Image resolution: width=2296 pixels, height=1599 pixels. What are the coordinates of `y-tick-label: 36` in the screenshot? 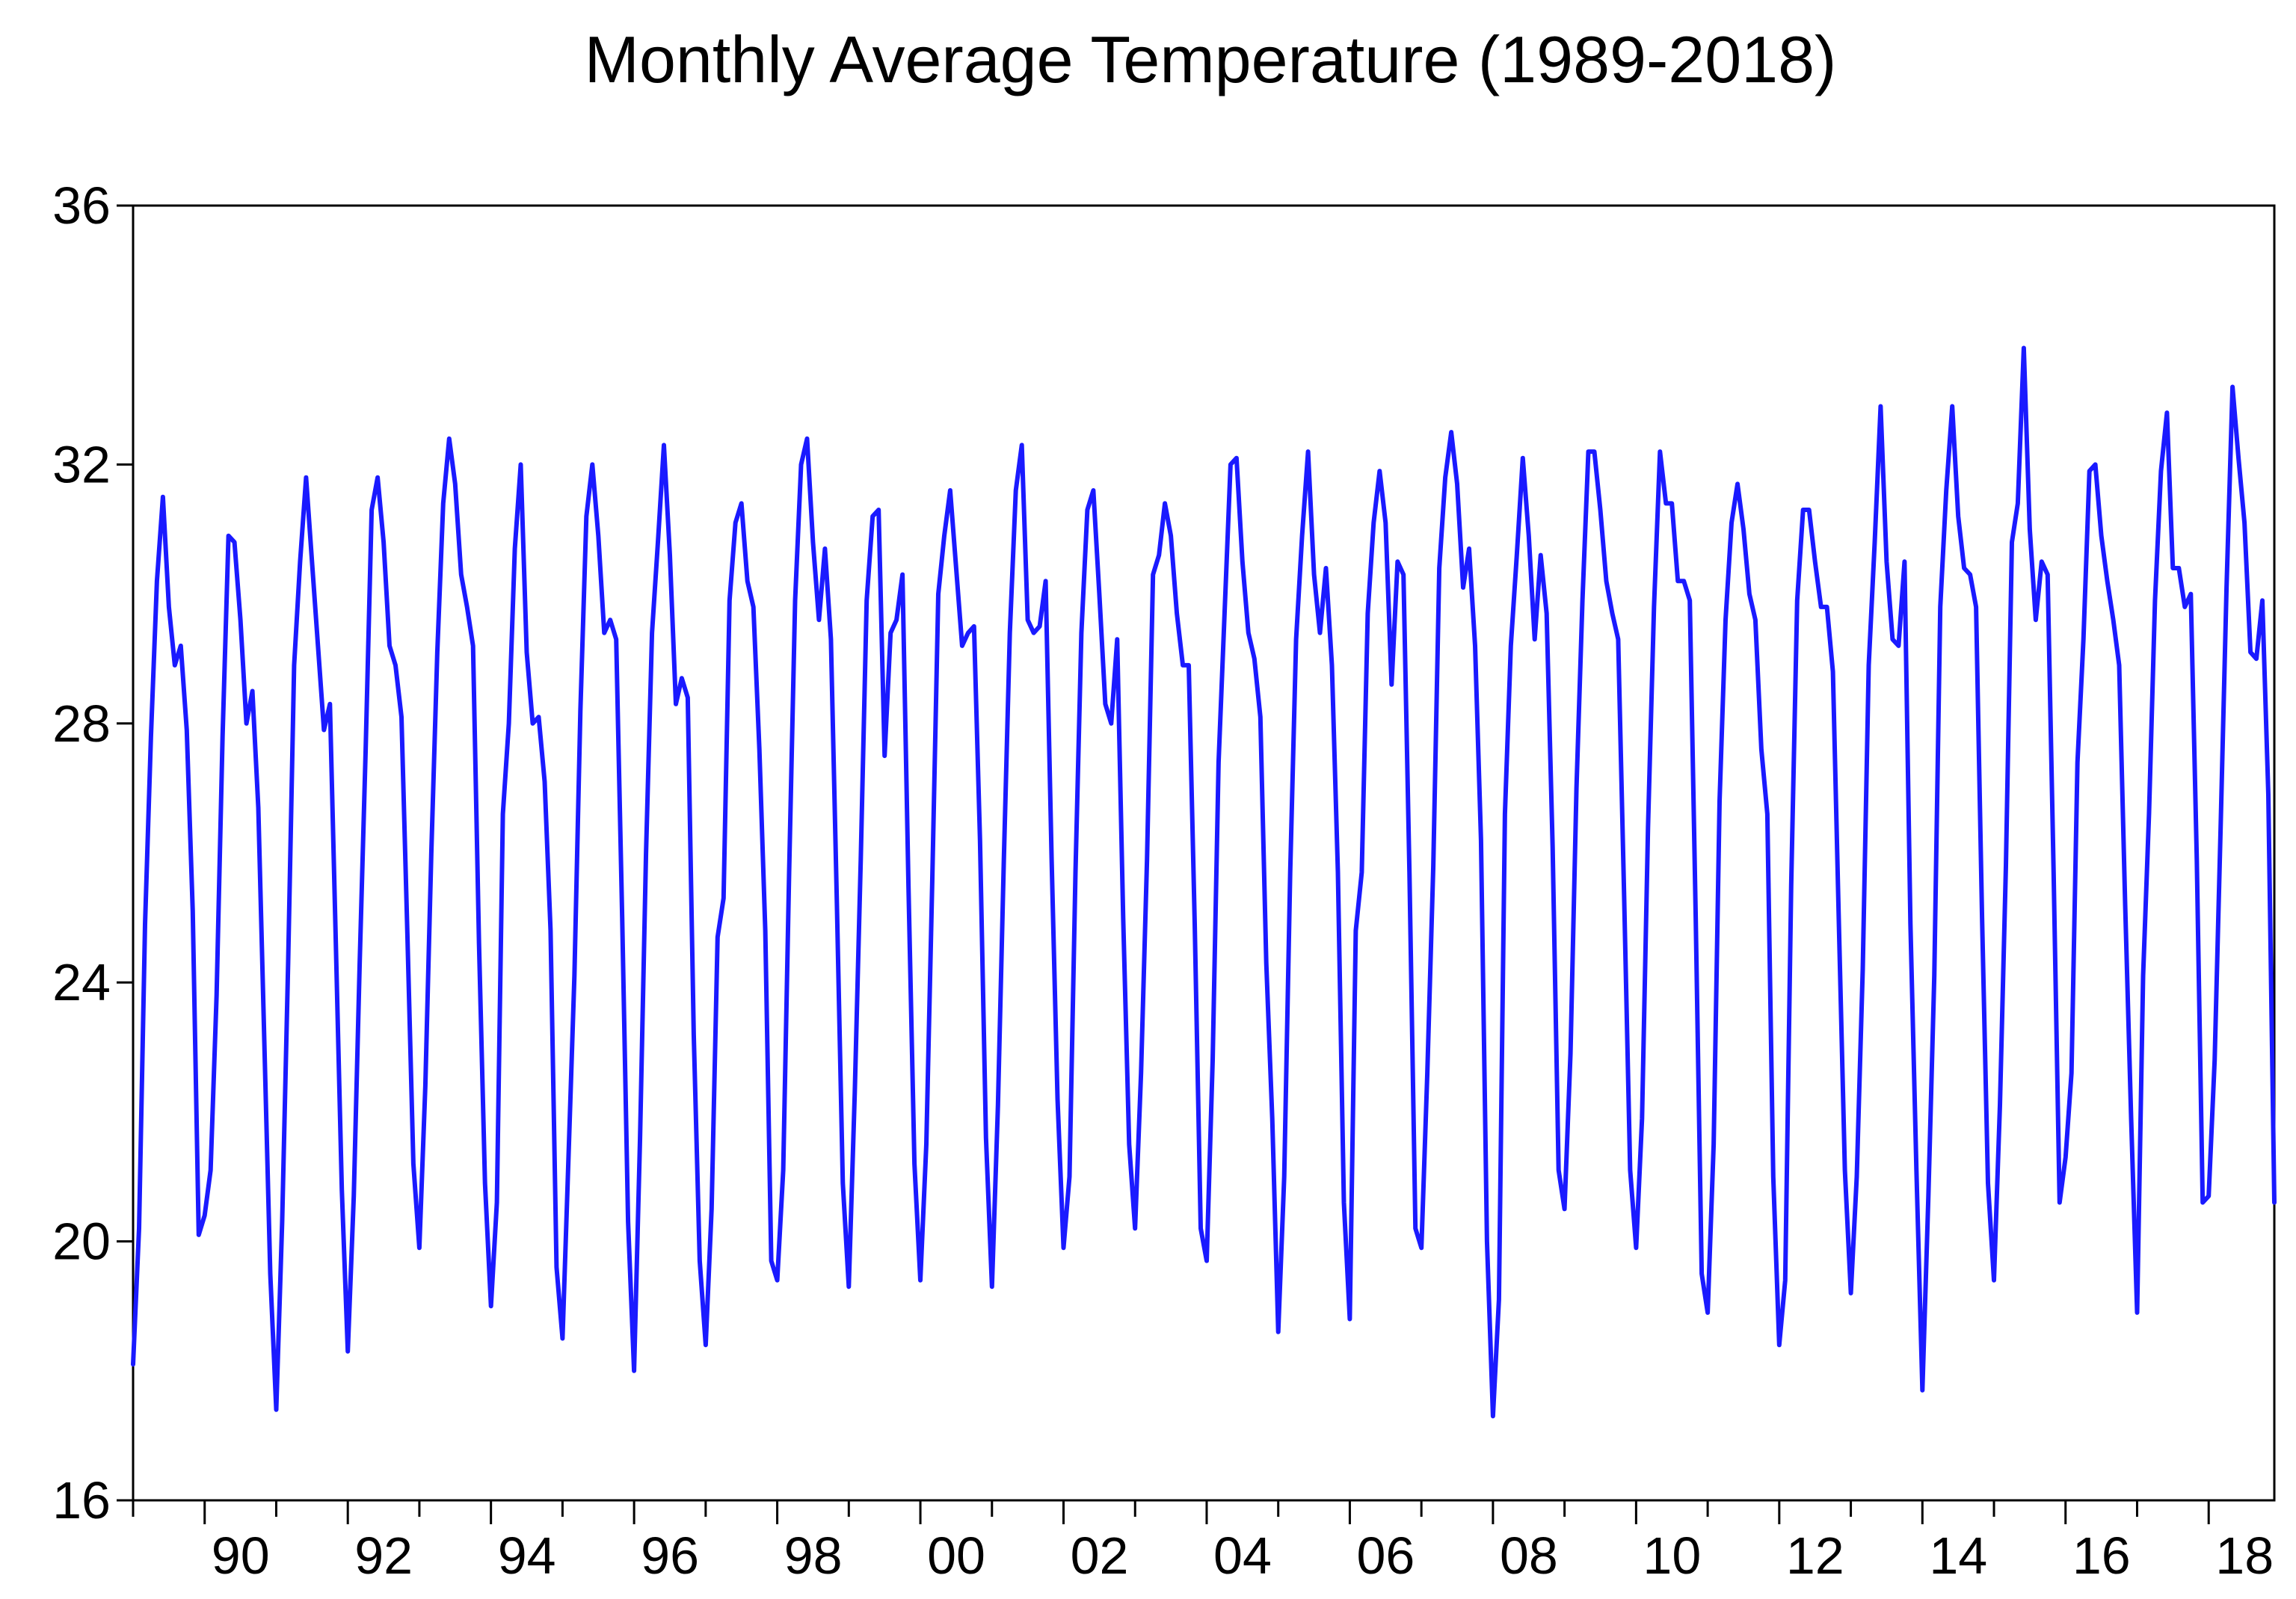 It's located at (81, 205).